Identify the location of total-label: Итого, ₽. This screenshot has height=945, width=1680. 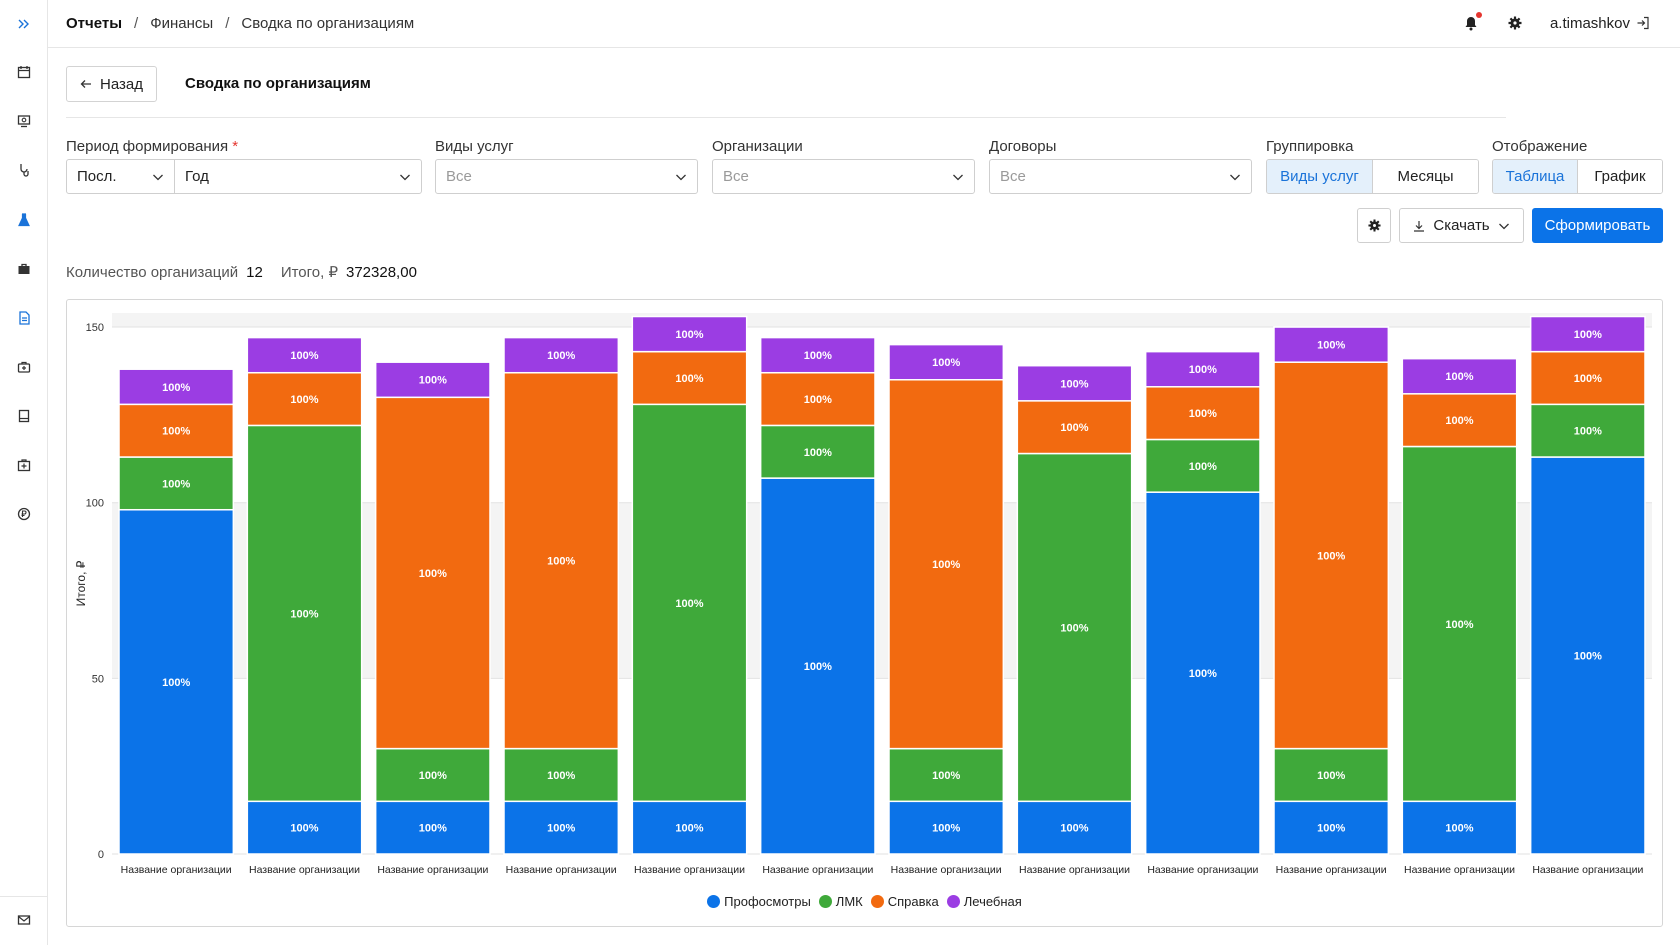
(309, 272).